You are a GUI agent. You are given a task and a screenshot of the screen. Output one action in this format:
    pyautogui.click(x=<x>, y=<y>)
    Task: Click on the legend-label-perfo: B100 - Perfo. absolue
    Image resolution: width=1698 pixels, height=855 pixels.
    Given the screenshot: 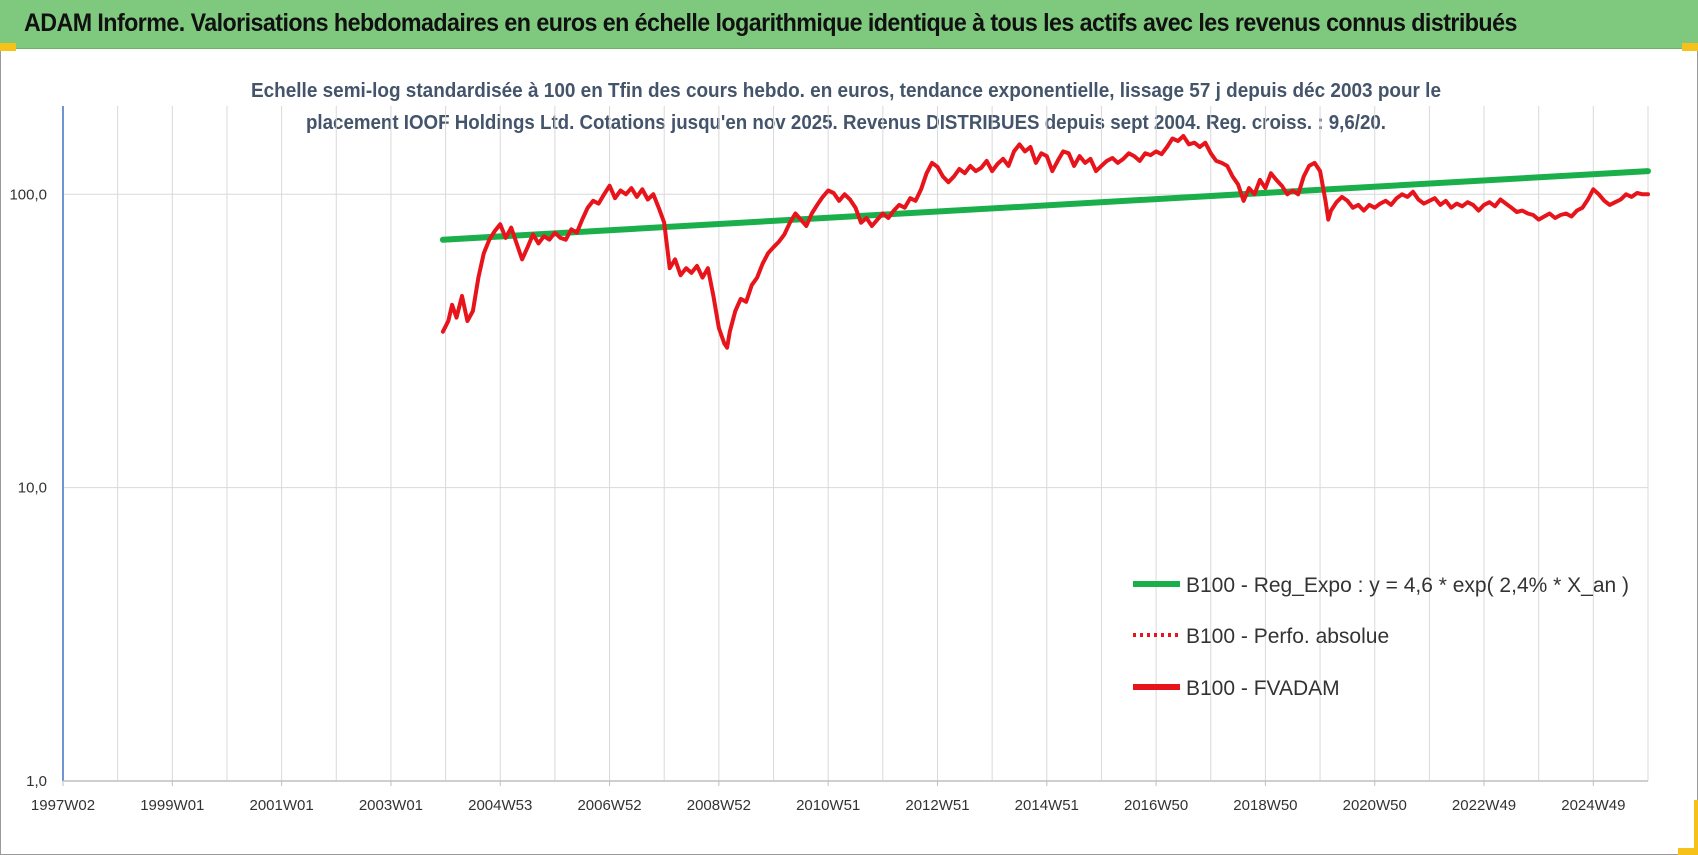 What is the action you would take?
    pyautogui.click(x=1287, y=636)
    